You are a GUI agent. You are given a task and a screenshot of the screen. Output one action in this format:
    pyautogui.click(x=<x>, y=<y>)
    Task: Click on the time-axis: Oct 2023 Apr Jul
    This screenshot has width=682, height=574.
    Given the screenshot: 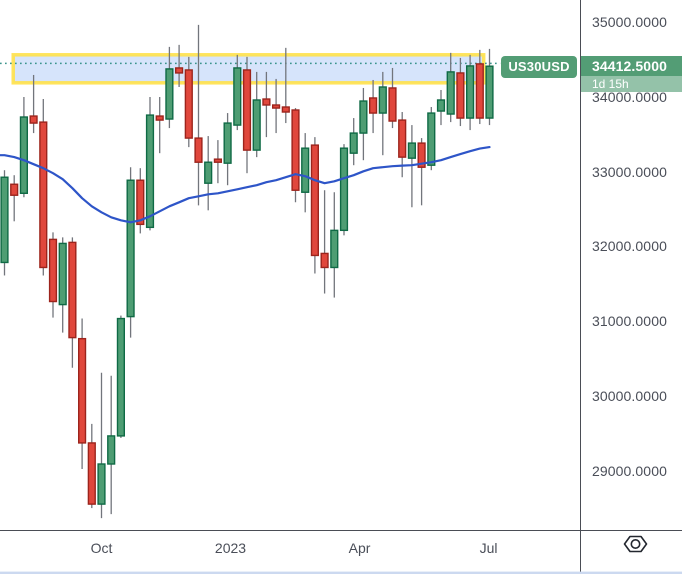 What is the action you would take?
    pyautogui.click(x=341, y=552)
    